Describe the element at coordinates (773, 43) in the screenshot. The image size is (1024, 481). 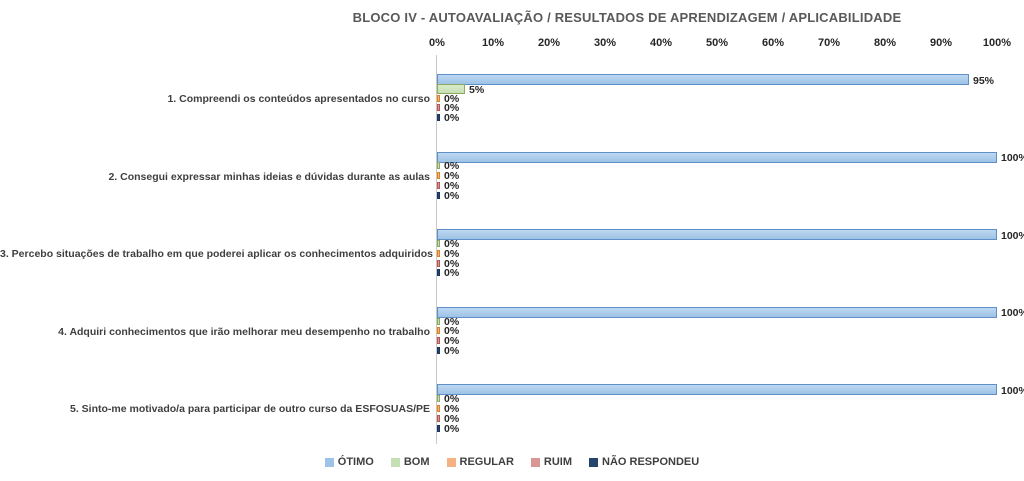
I see `x-axis-tick-label: 60%` at that location.